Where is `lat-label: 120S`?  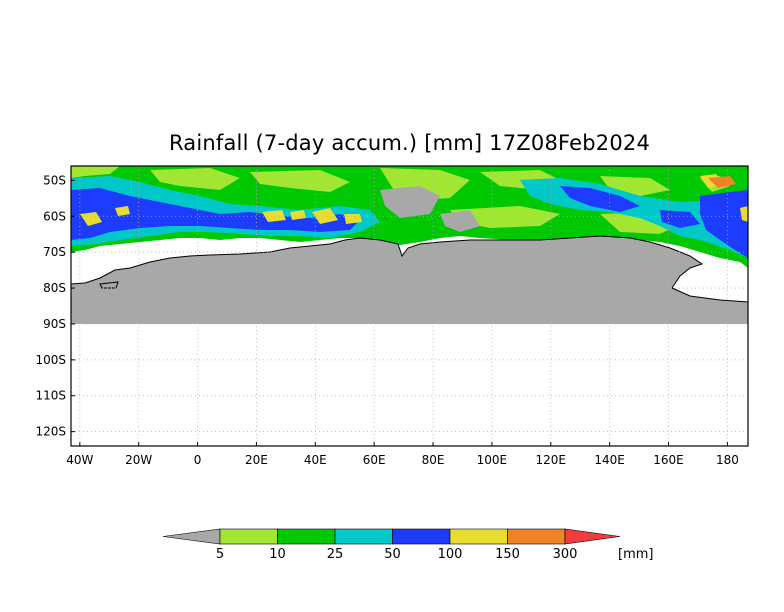
lat-label: 120S is located at coordinates (50, 432).